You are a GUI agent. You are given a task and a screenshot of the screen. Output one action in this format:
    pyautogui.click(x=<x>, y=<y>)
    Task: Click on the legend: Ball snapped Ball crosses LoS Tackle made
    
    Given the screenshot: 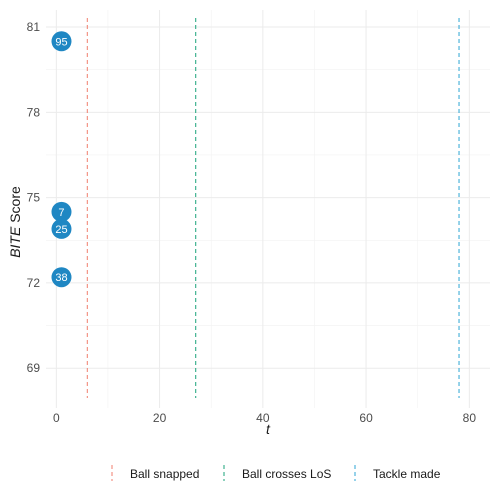 What is the action you would take?
    pyautogui.click(x=276, y=473)
    